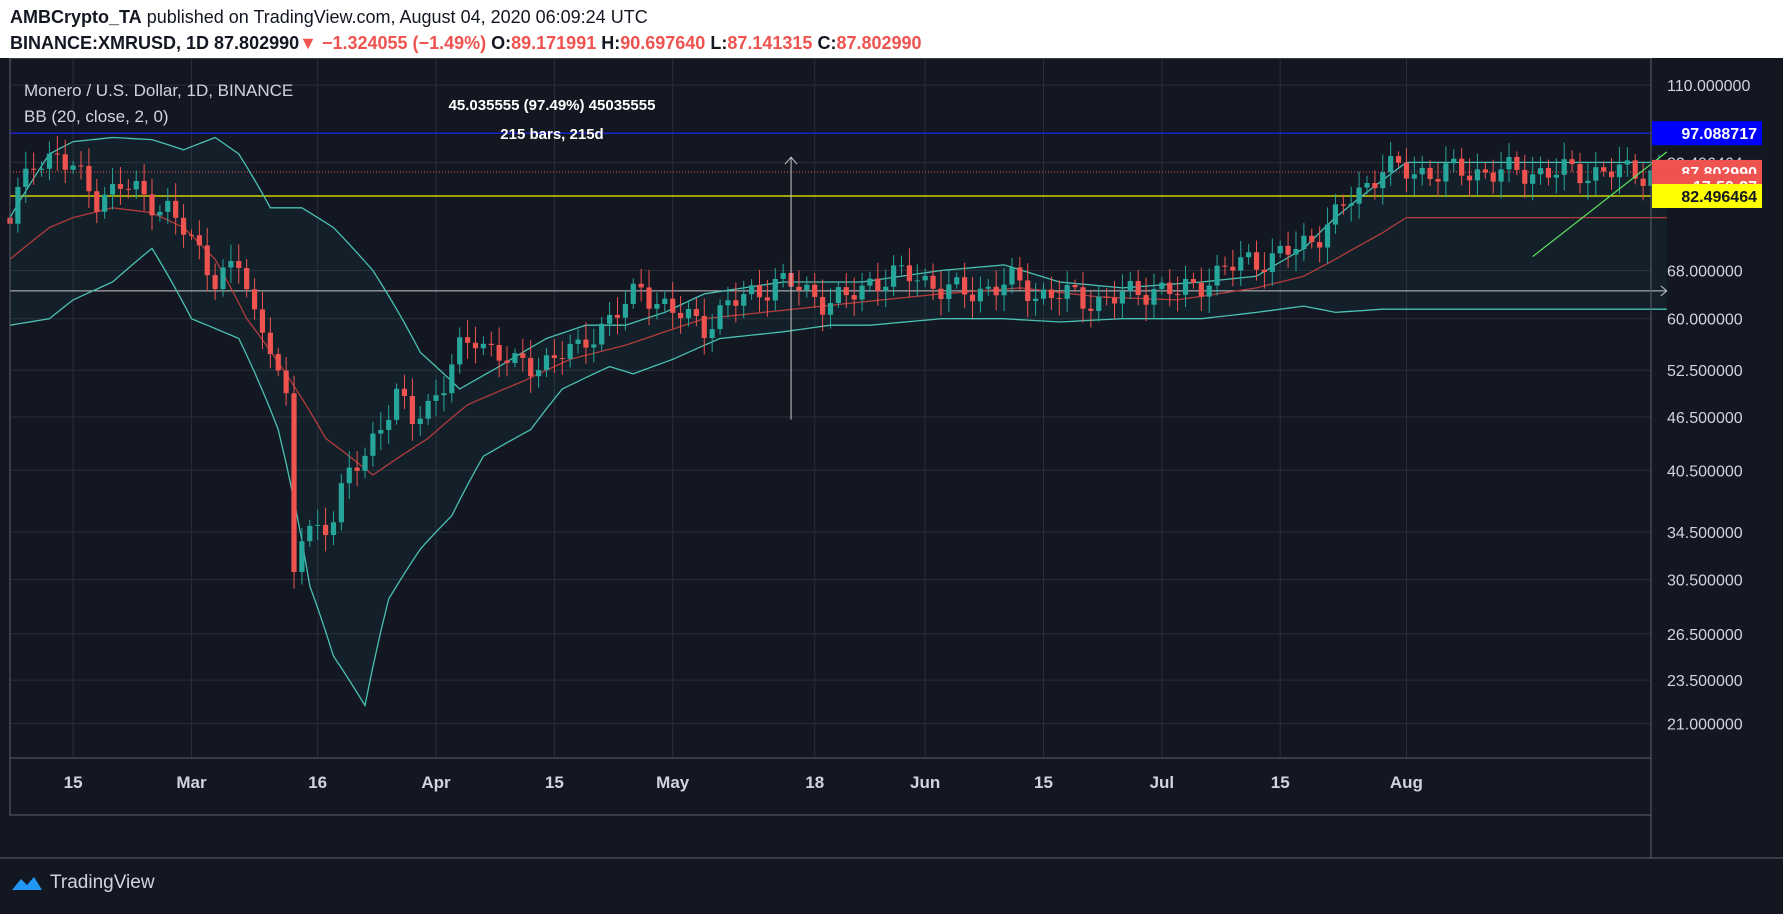 This screenshot has height=914, width=1783. Describe the element at coordinates (76, 17) in the screenshot. I see `author-name: AMBCrypto_TA` at that location.